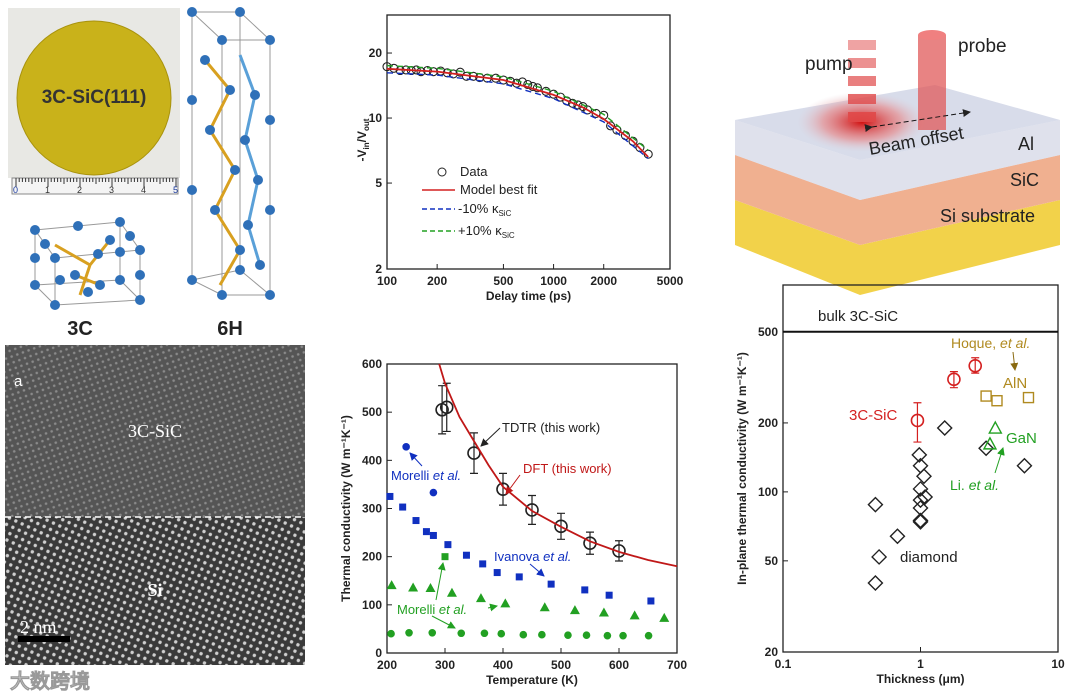 The height and width of the screenshot is (696, 1080). I want to click on y-tick-label: 200, so click(372, 557).